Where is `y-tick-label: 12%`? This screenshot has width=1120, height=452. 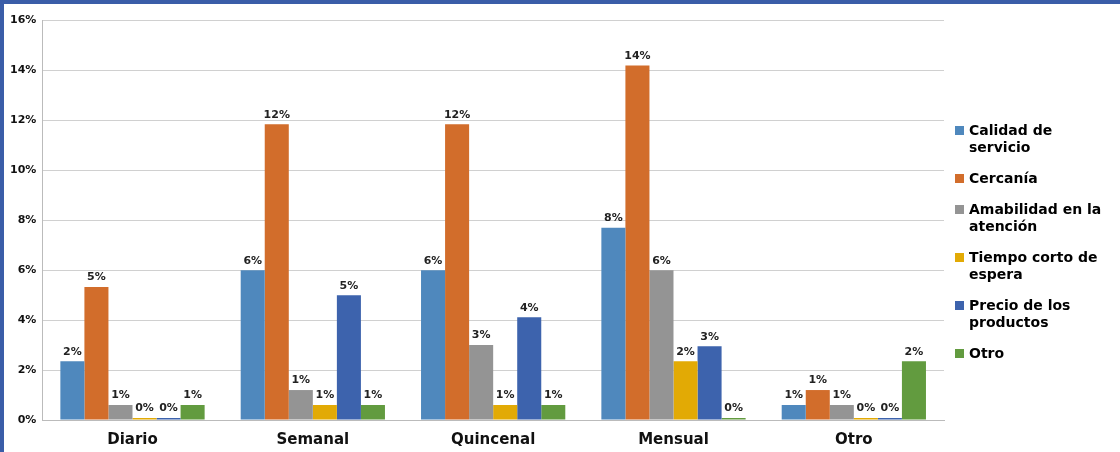
y-tick-label: 12% is located at coordinates (23, 120).